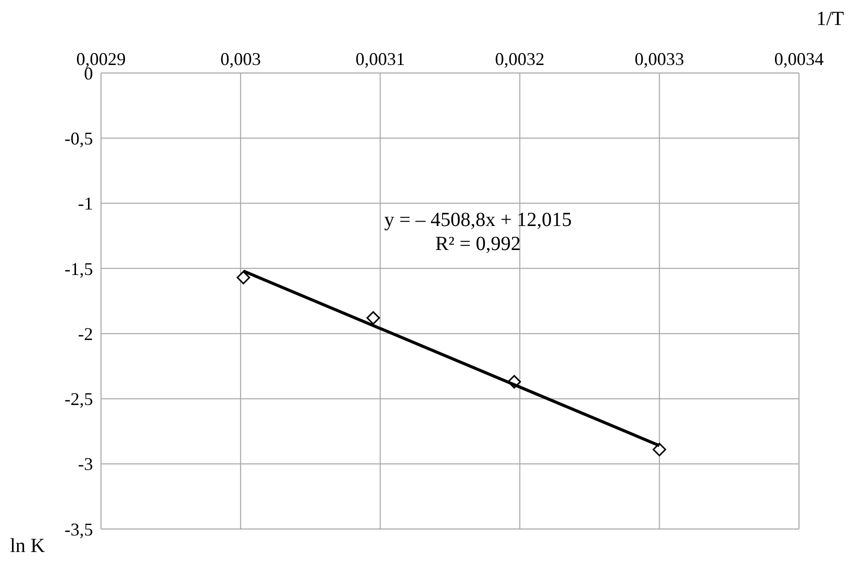 This screenshot has height=572, width=852. What do you see at coordinates (78, 399) in the screenshot?
I see `y-tick-label: -2,5` at bounding box center [78, 399].